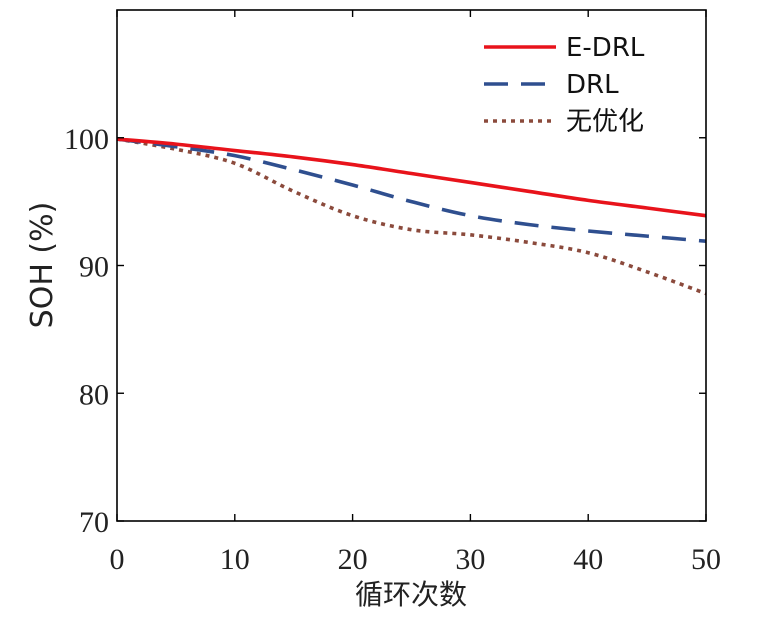 This screenshot has width=758, height=632. I want to click on series-line-E-DRL, so click(411, 177).